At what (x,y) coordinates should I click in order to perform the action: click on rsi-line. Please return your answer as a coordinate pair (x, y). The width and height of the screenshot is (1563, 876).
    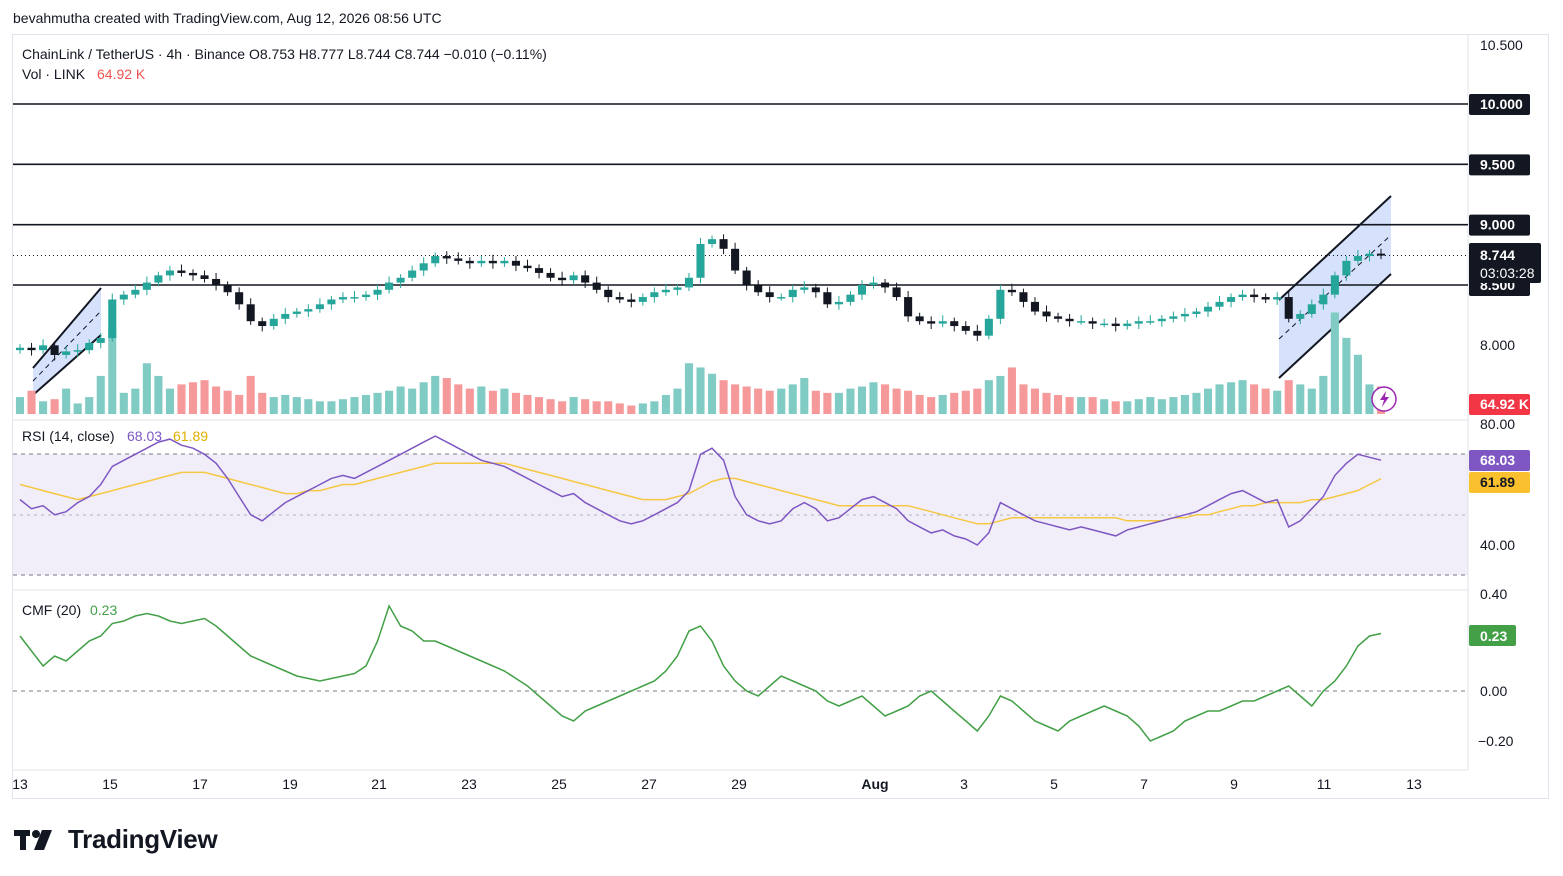
    Looking at the image, I should click on (700, 490).